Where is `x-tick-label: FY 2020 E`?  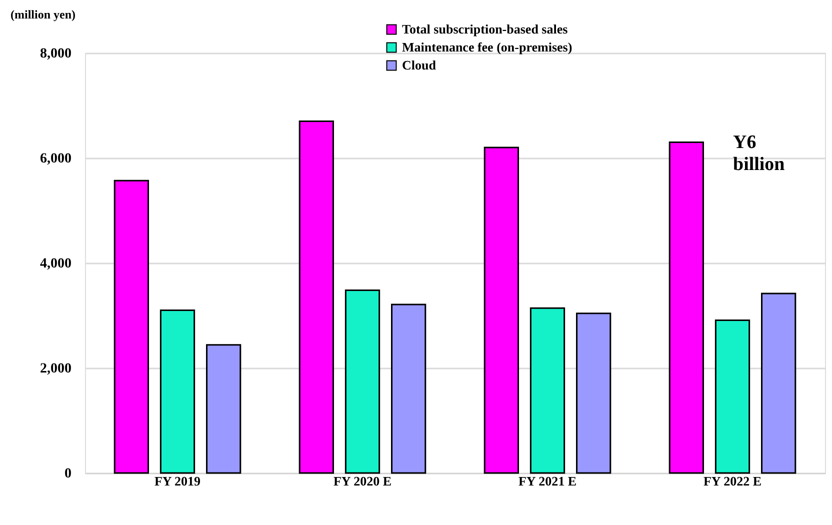 x-tick-label: FY 2020 E is located at coordinates (362, 481).